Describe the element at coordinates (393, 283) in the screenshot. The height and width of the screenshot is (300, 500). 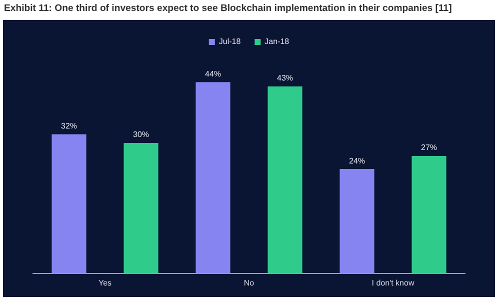
I see `x-tick-label: I don't know` at that location.